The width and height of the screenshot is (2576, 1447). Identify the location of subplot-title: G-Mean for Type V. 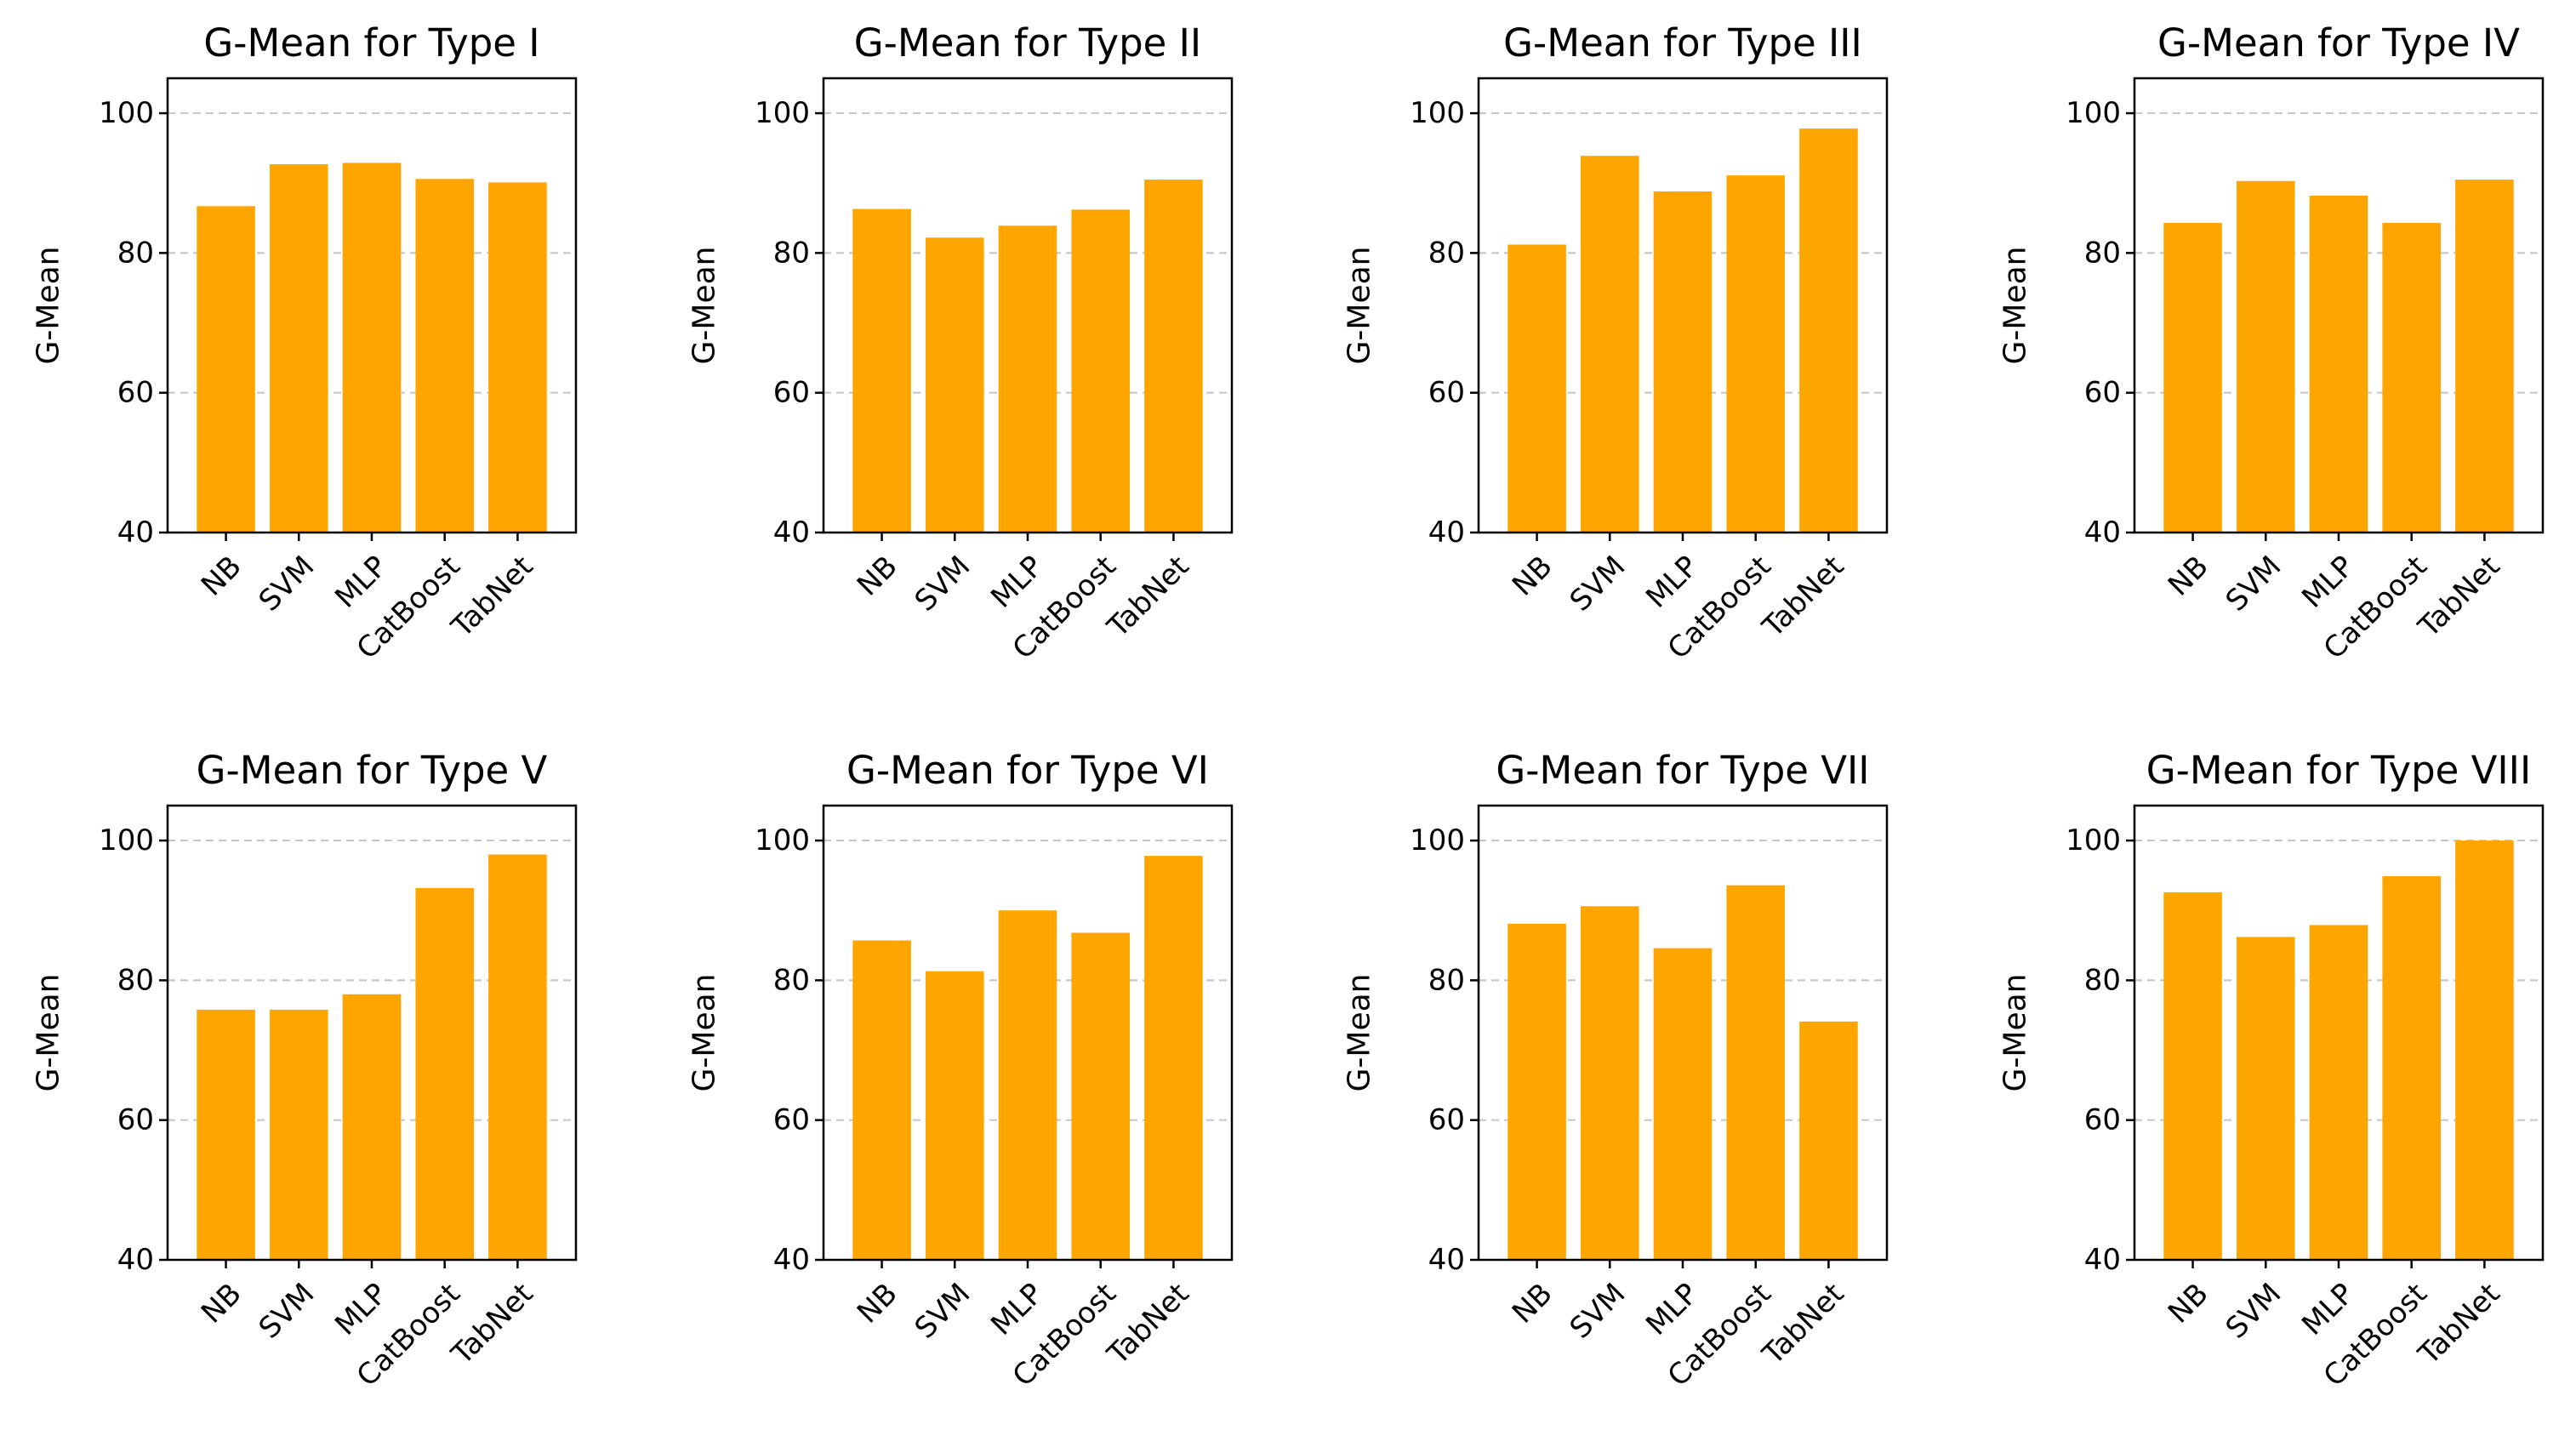
(373, 770).